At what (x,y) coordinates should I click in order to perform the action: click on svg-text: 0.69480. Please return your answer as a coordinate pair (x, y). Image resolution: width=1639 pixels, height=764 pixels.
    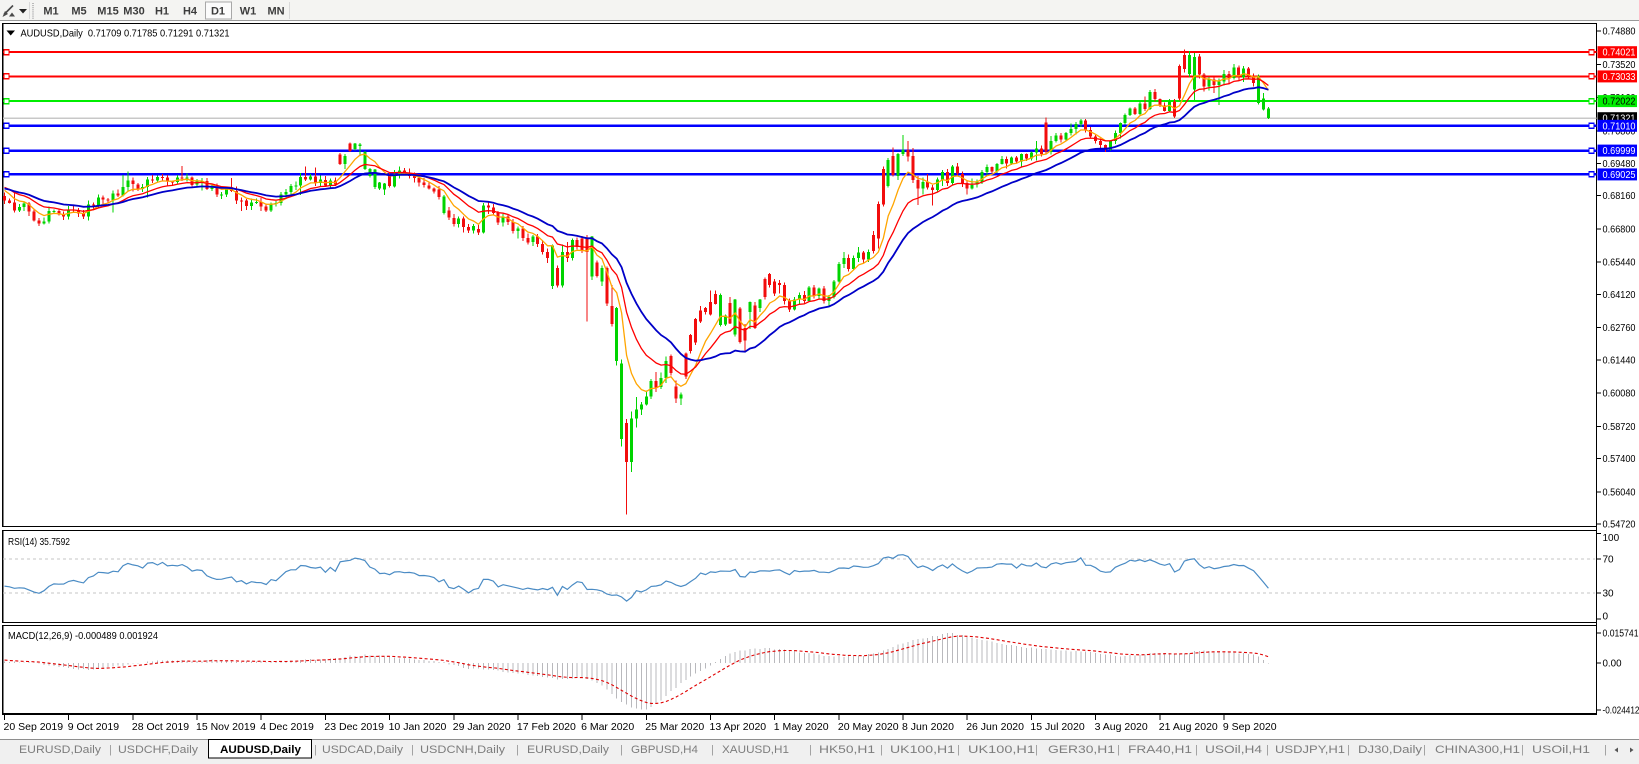
    Looking at the image, I should click on (1619, 164).